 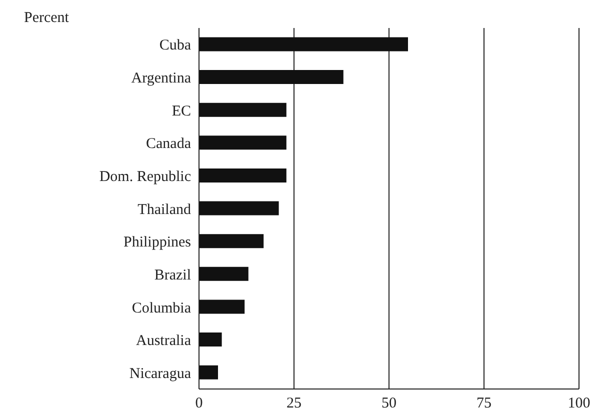 What do you see at coordinates (162, 308) in the screenshot?
I see `y-tick-label: Columbia` at bounding box center [162, 308].